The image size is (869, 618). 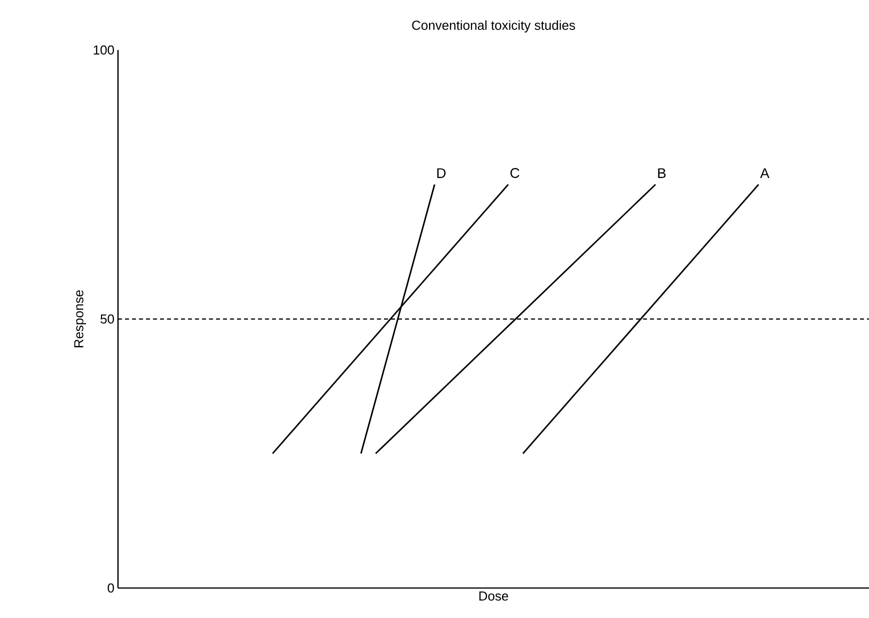 I want to click on series-label: A, so click(x=765, y=173).